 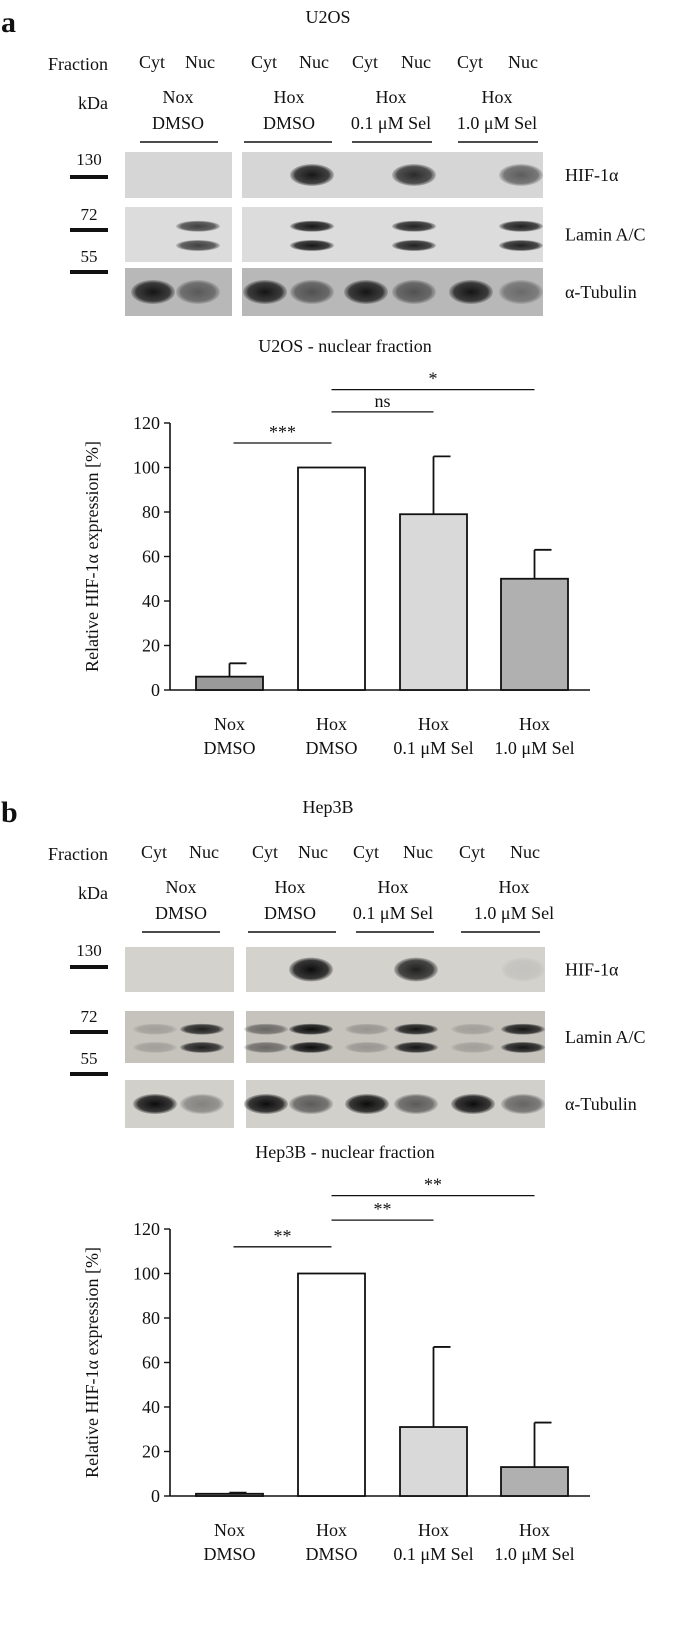 What do you see at coordinates (433, 1185) in the screenshot?
I see `significance-label: **` at bounding box center [433, 1185].